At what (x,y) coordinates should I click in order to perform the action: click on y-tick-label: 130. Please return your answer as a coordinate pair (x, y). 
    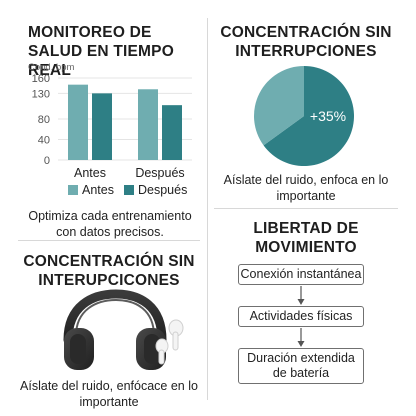
    Looking at the image, I should click on (41, 94).